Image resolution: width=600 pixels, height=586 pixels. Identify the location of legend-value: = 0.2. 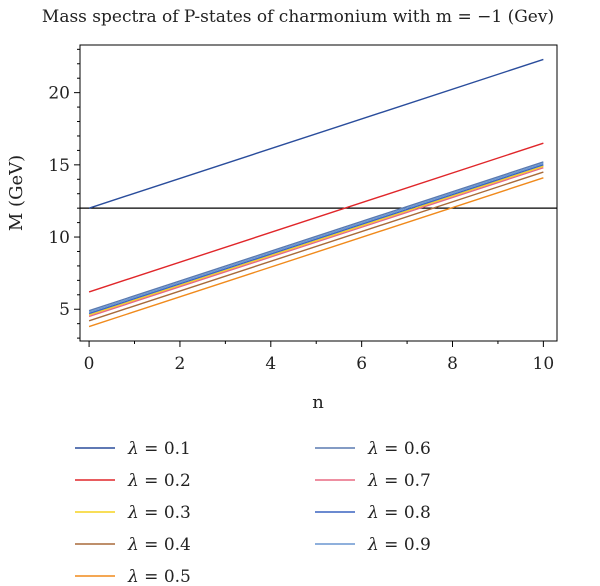
(165, 481).